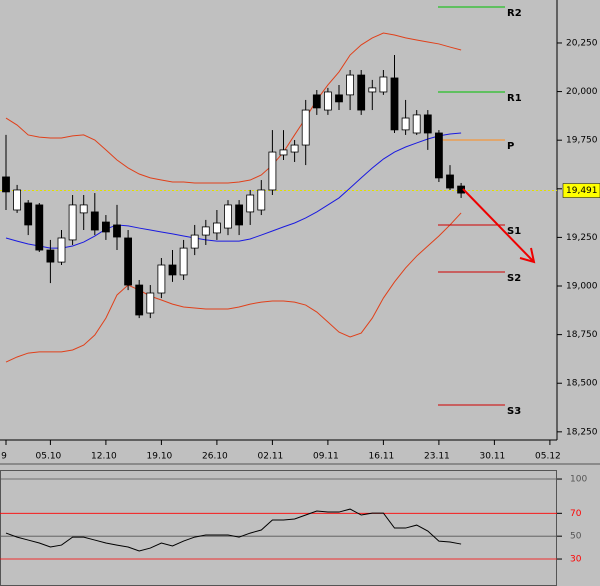 The image size is (600, 586). What do you see at coordinates (582, 92) in the screenshot?
I see `y-tick-label: 20,000` at bounding box center [582, 92].